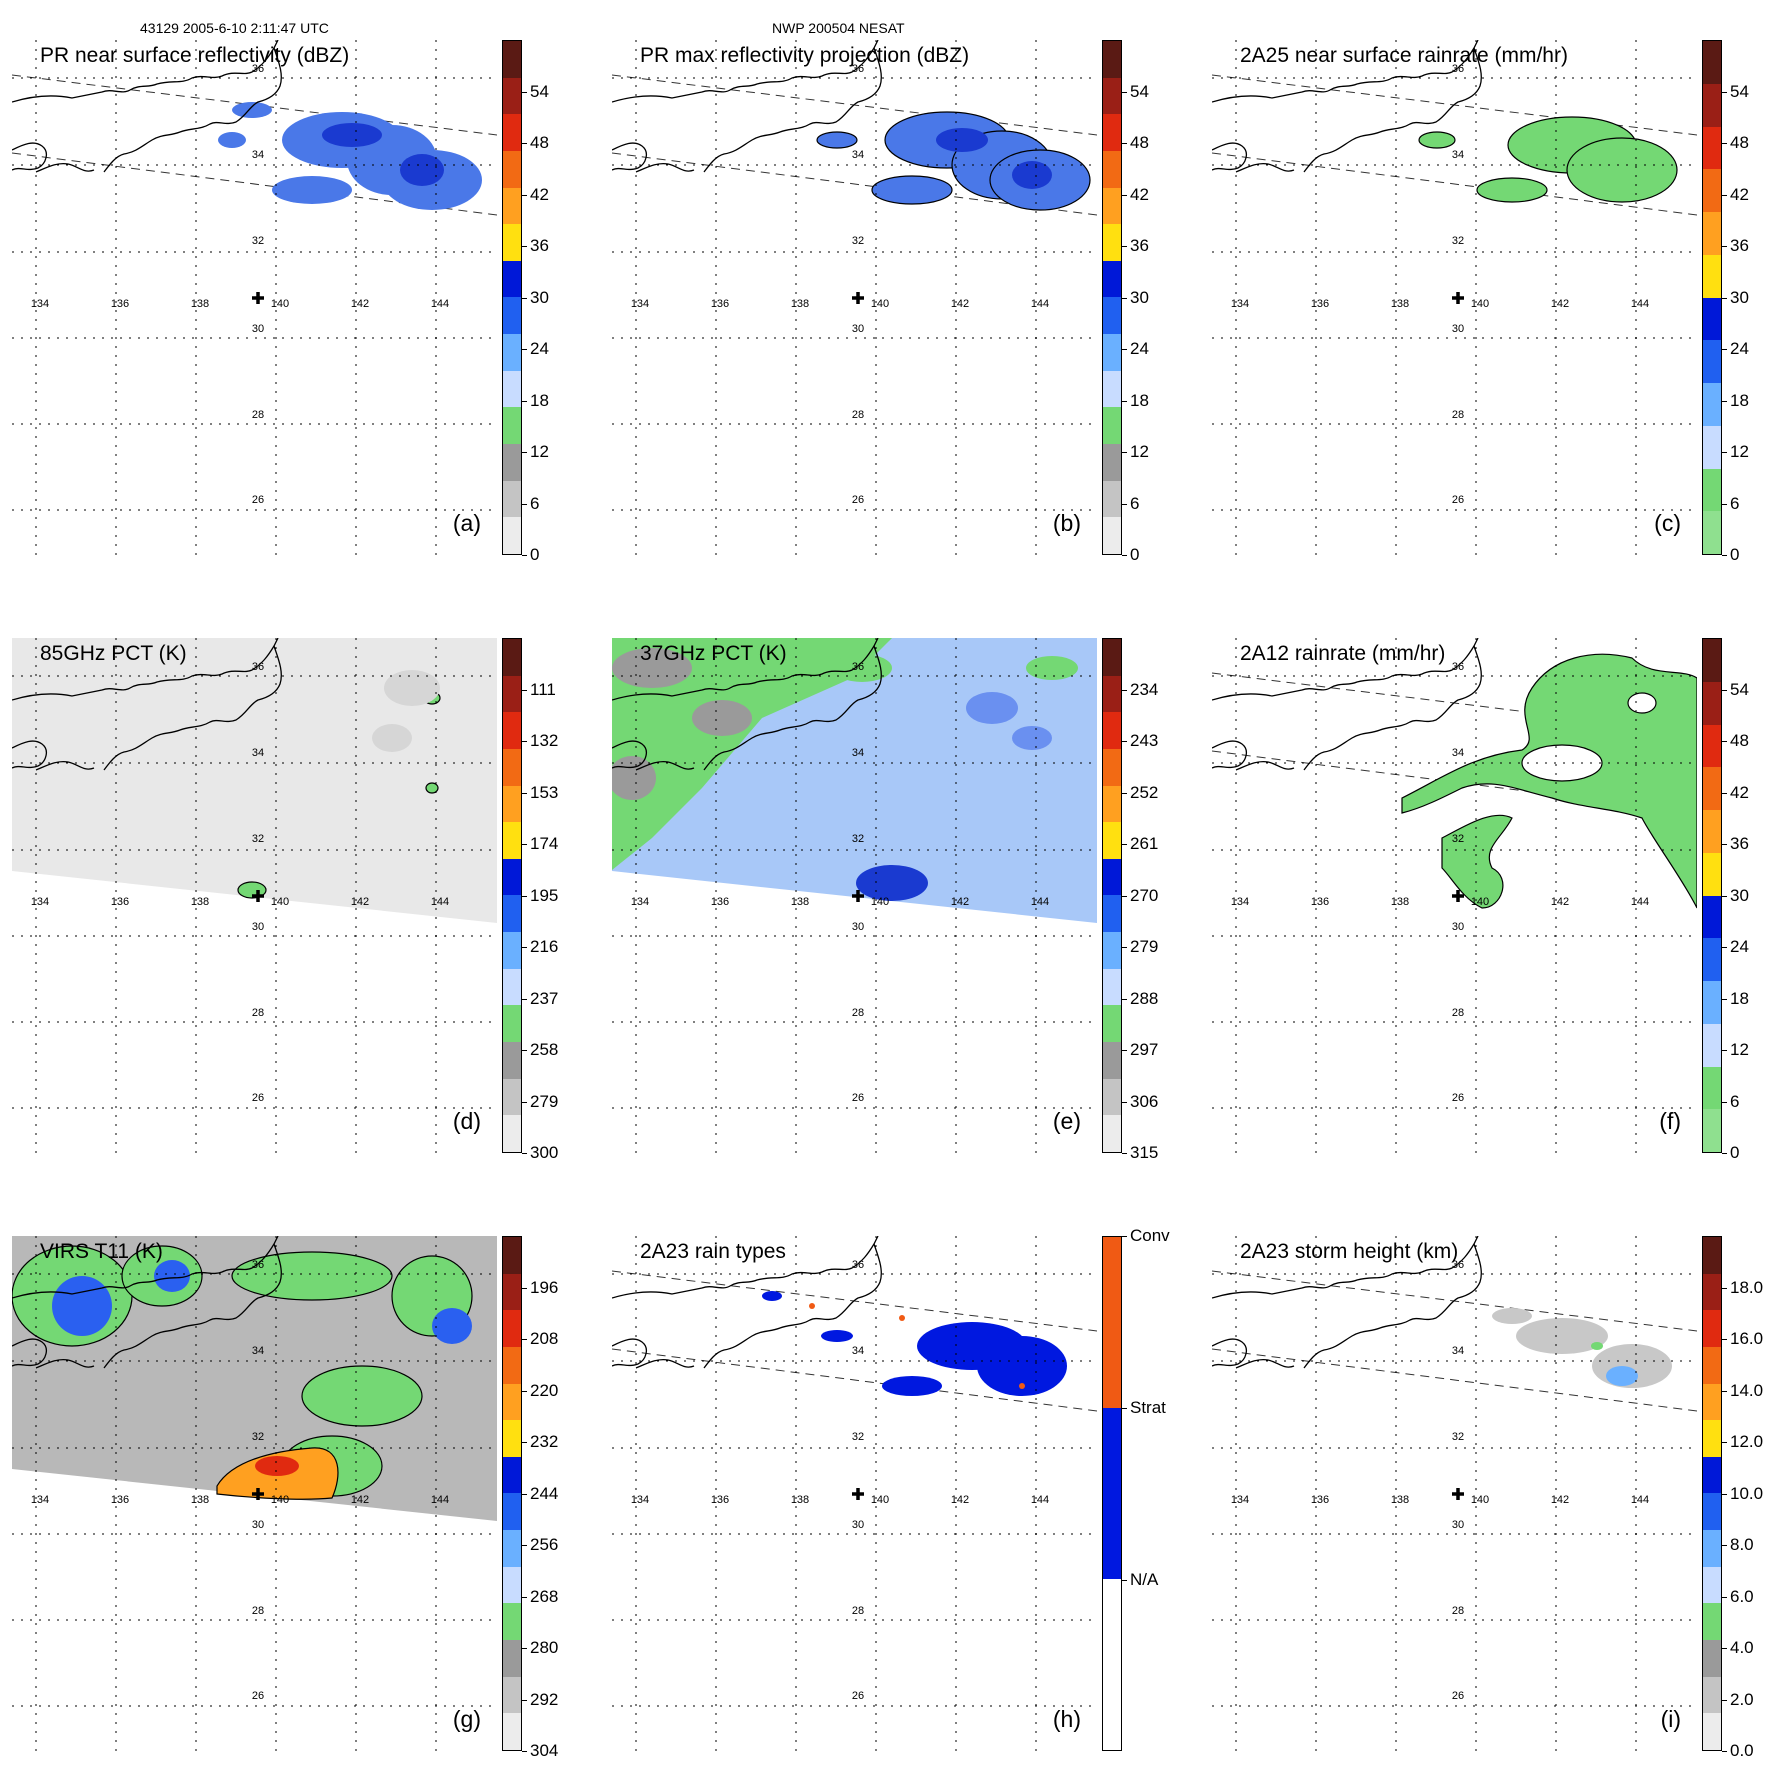 Image resolution: width=1771 pixels, height=1771 pixels. What do you see at coordinates (1742, 1545) in the screenshot?
I see `colorbar-tick-label: 8.0` at bounding box center [1742, 1545].